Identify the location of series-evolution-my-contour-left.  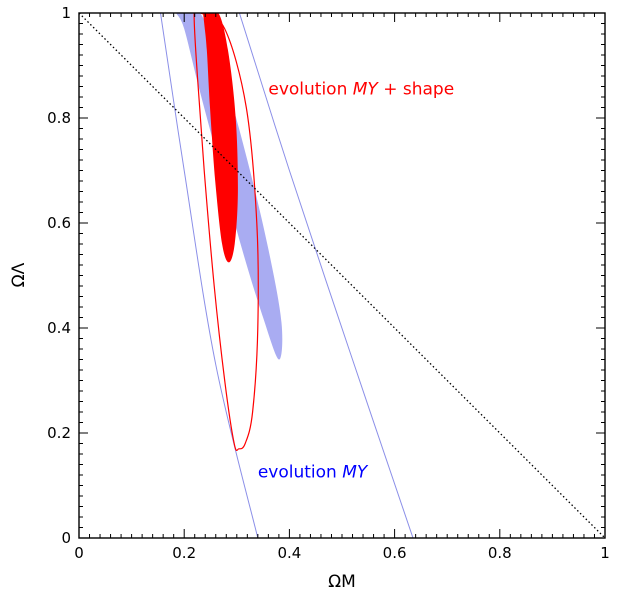
(209, 275).